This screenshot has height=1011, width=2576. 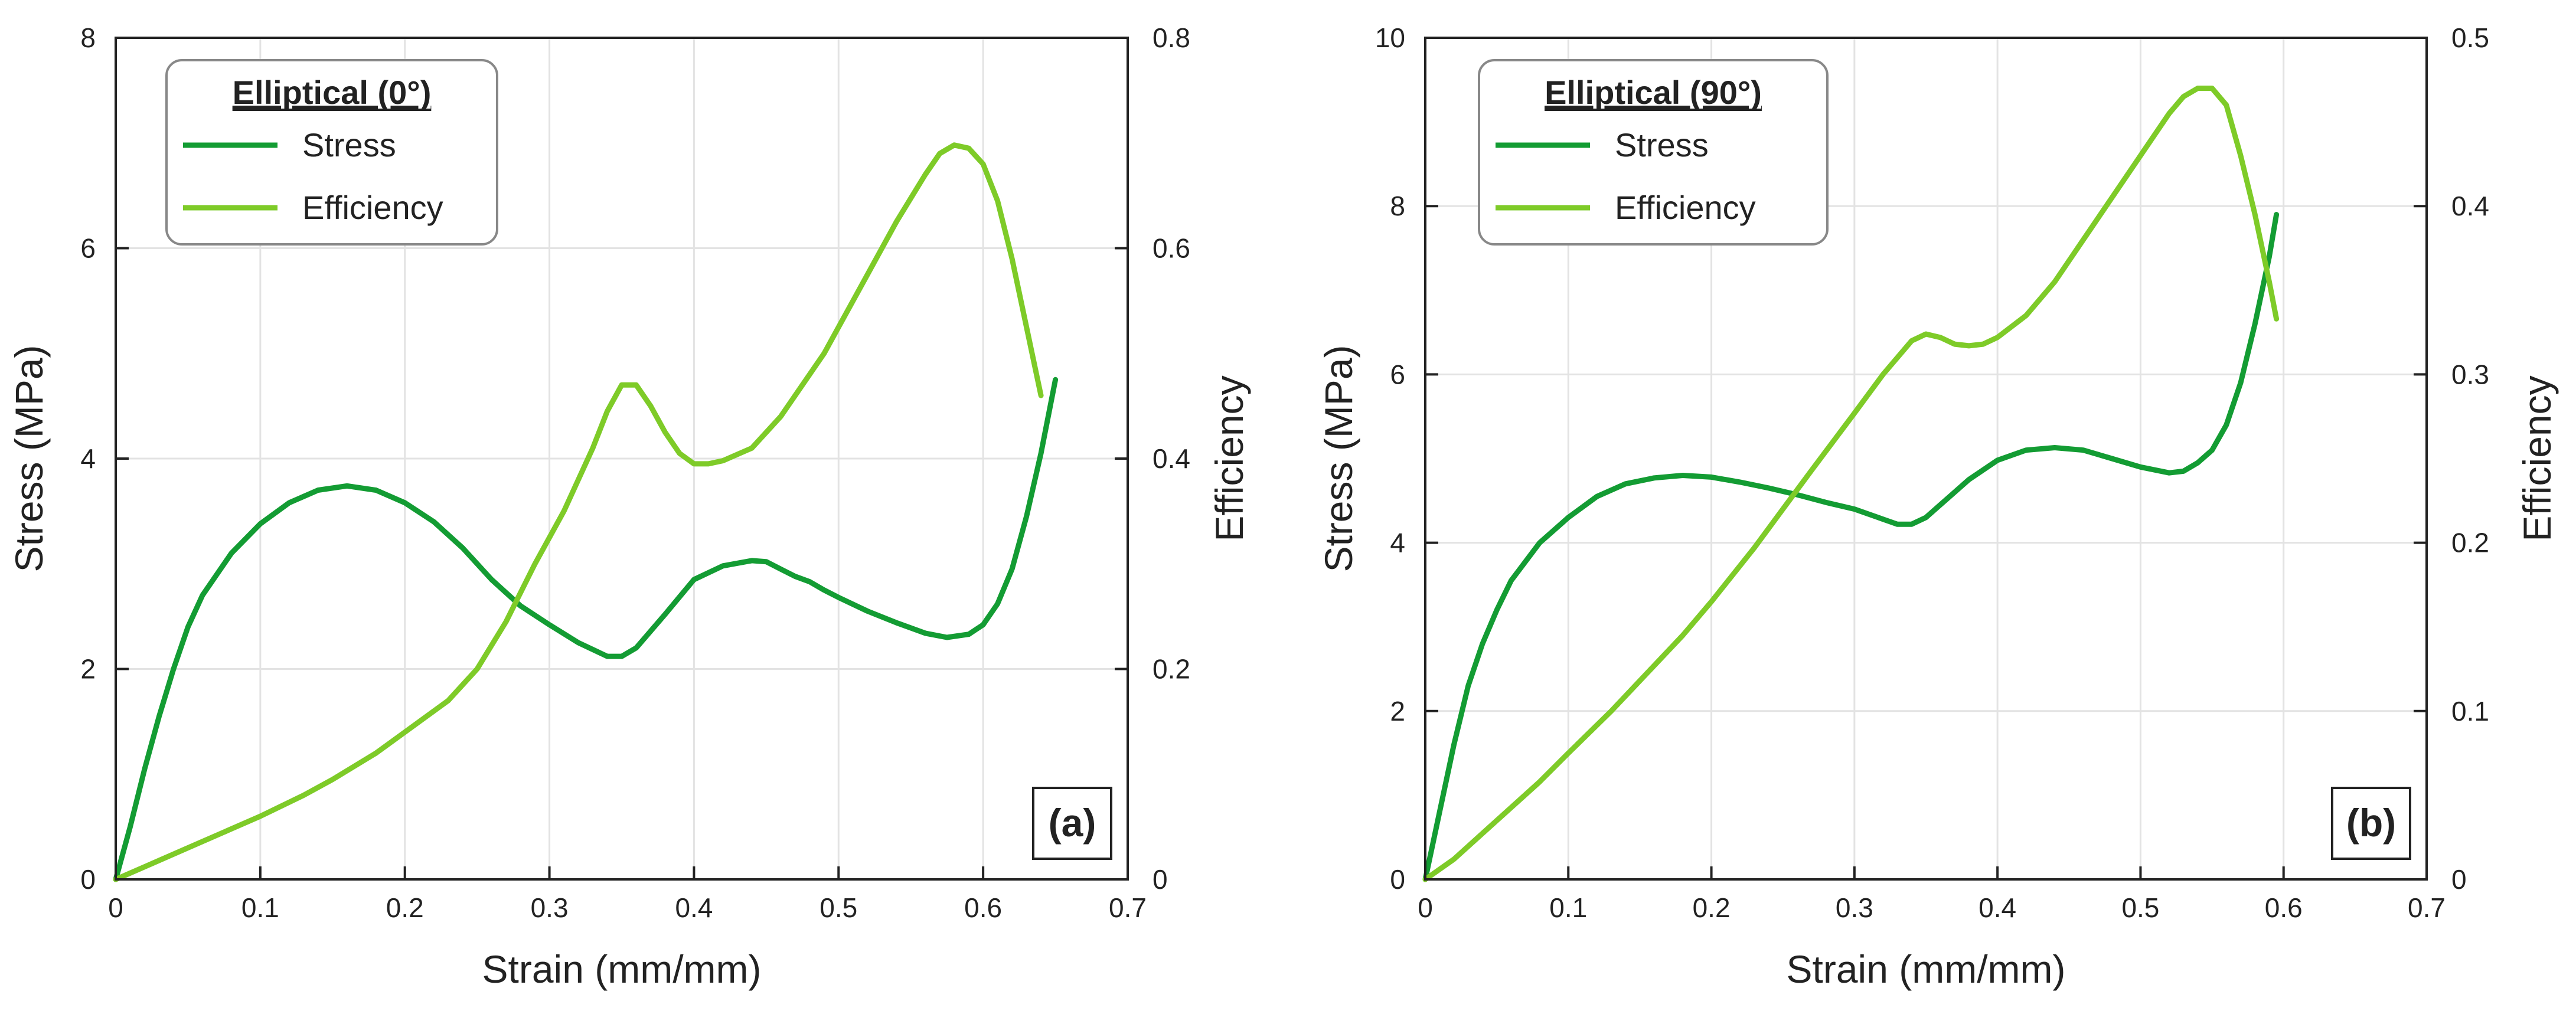 I want to click on y2-tick-label: 0.3, so click(x=2470, y=374).